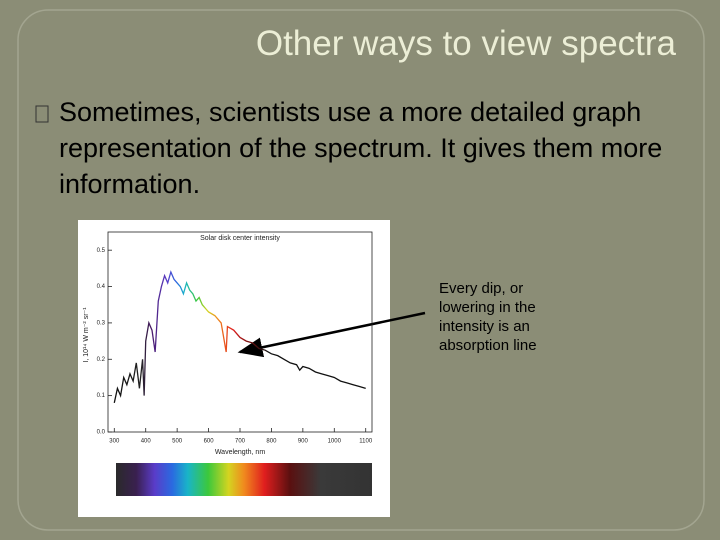  What do you see at coordinates (271, 442) in the screenshot?
I see `x-tick-label: 800` at bounding box center [271, 442].